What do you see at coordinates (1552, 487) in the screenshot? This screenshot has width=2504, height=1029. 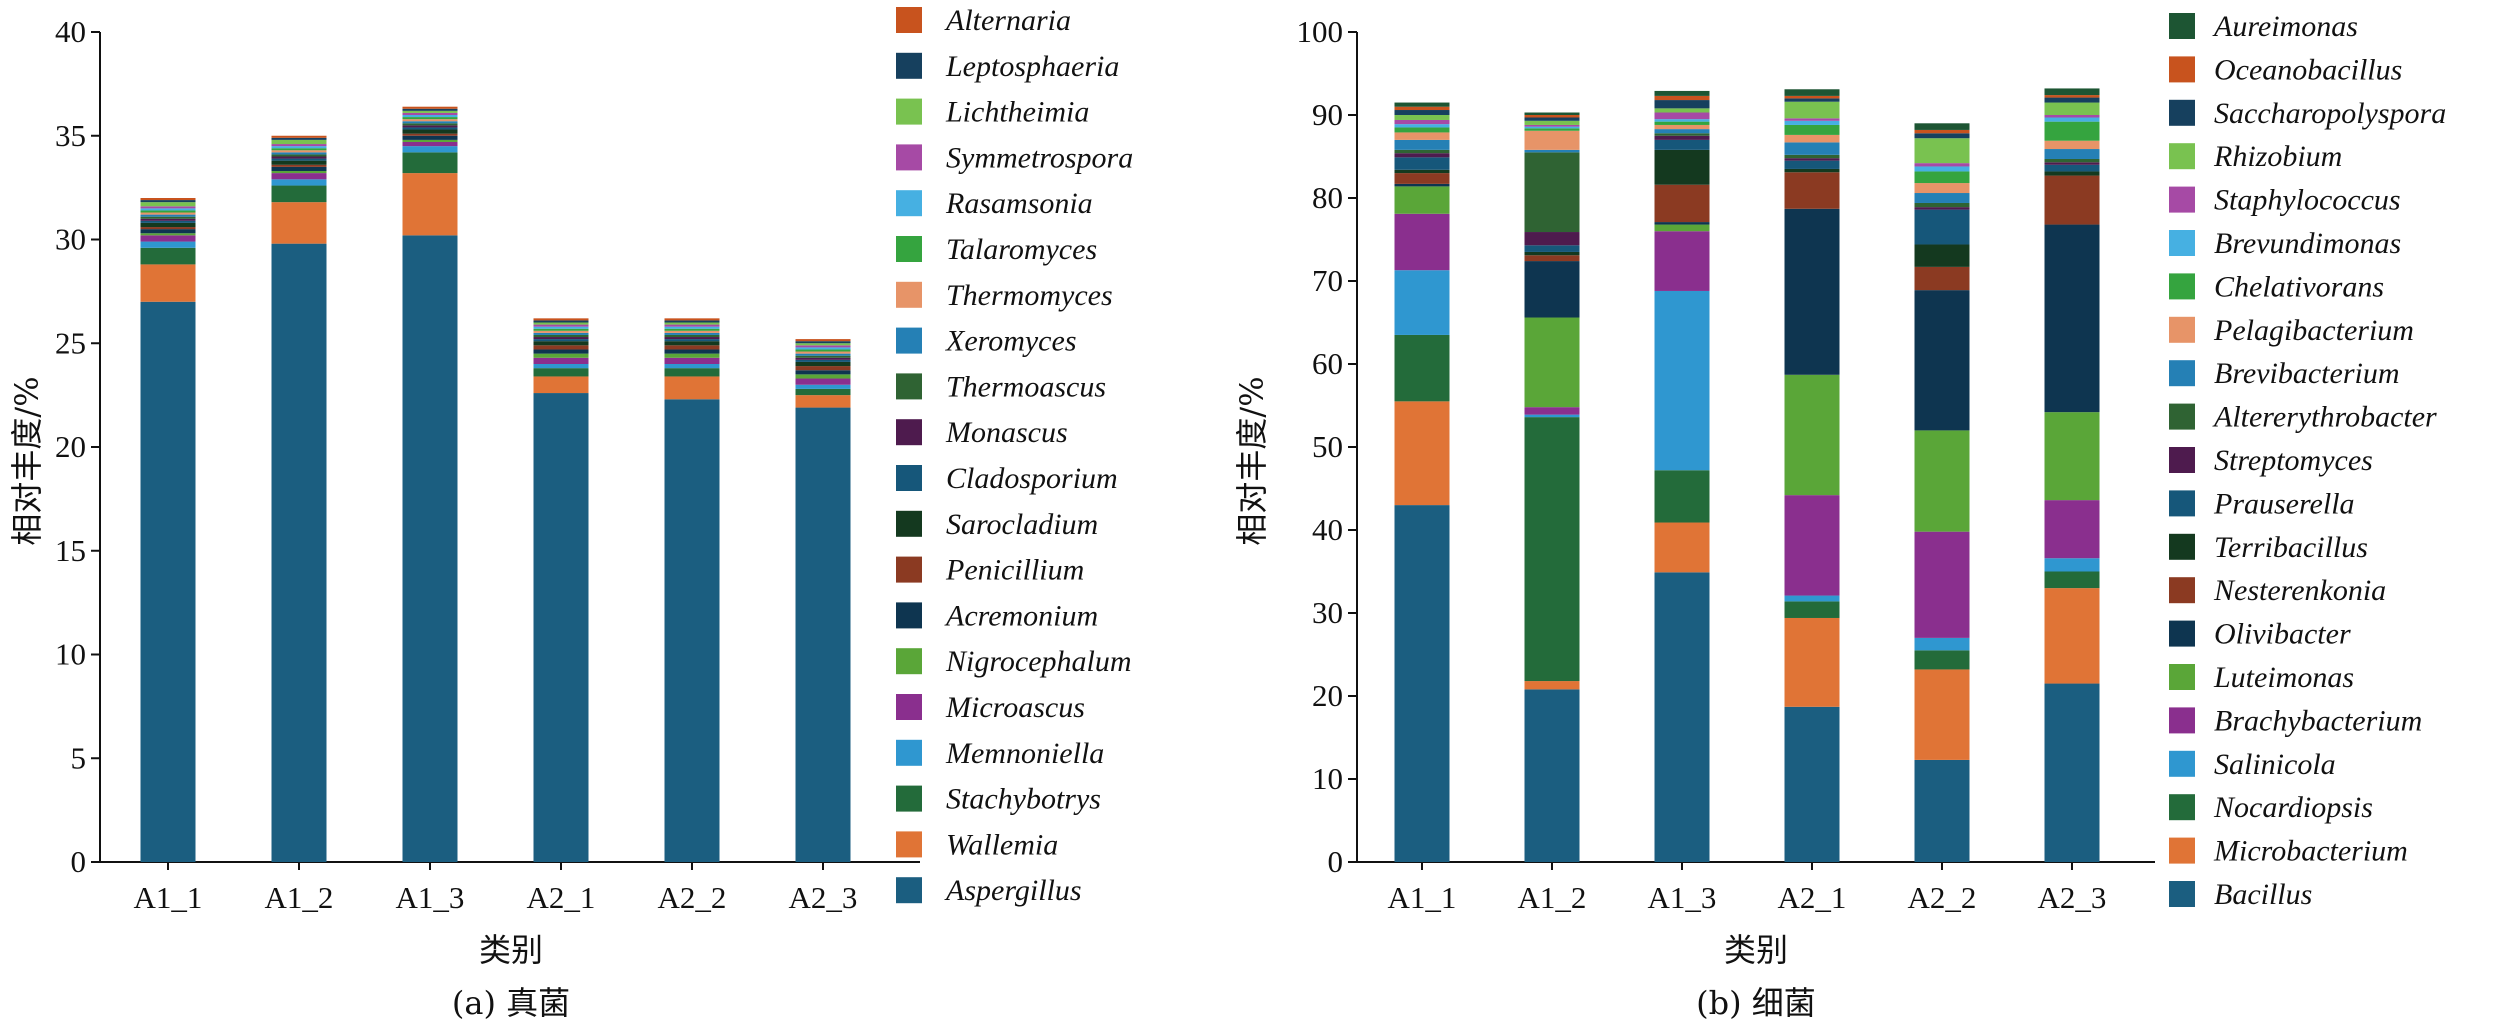 I see `bar-stack` at bounding box center [1552, 487].